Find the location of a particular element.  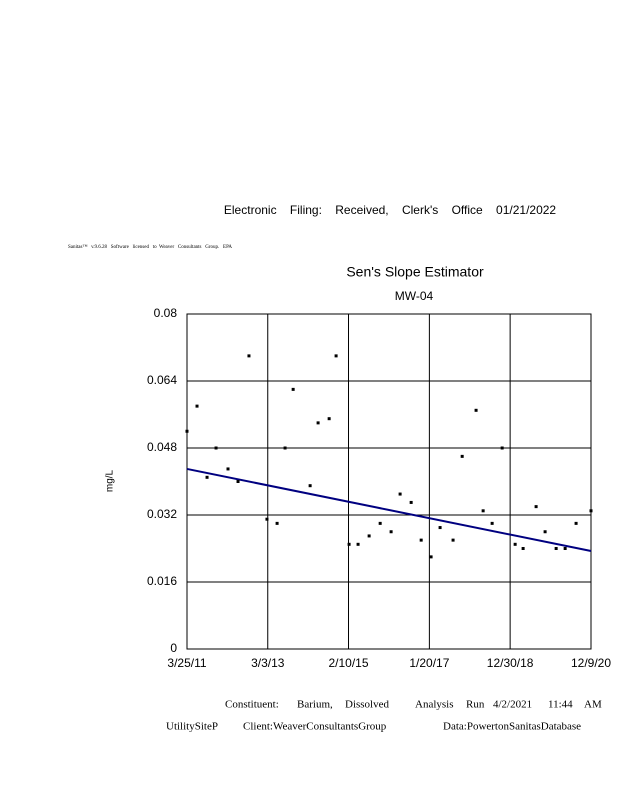

footer-text: Run is located at coordinates (475, 705).